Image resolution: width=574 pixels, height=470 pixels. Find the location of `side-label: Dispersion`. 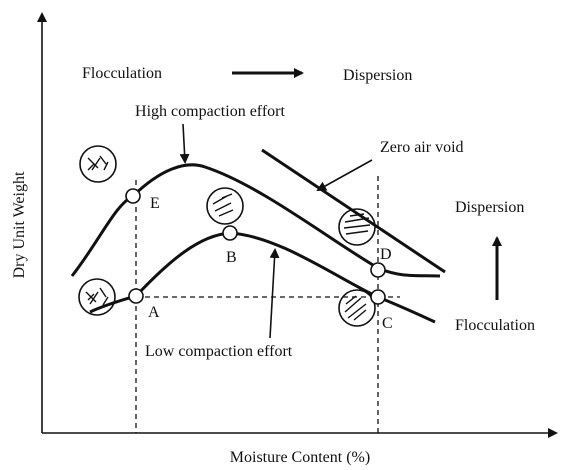

side-label: Dispersion is located at coordinates (489, 207).